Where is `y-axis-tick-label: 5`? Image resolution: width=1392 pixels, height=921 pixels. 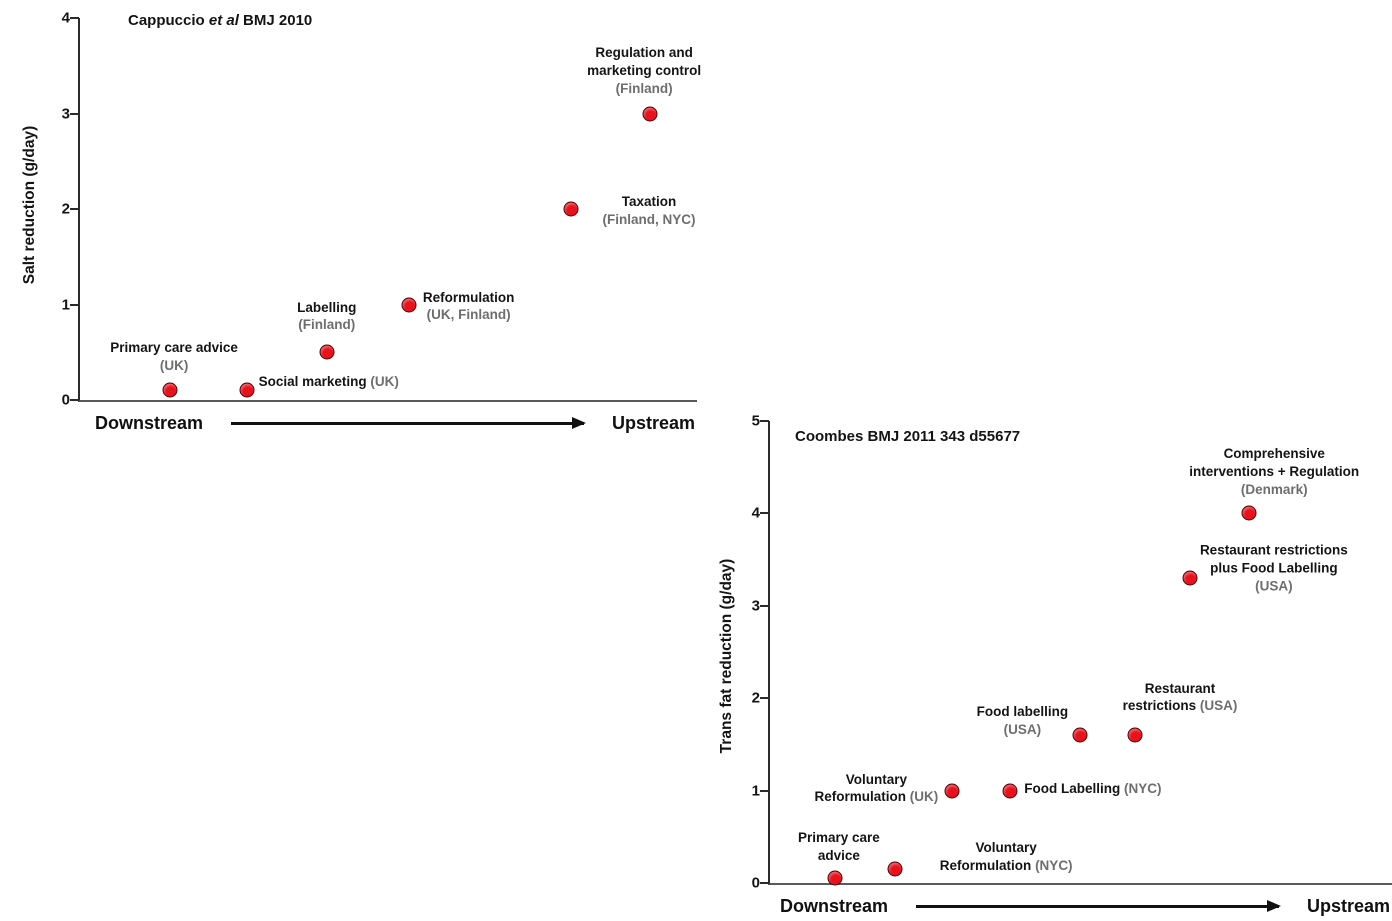 y-axis-tick-label: 5 is located at coordinates (755, 421).